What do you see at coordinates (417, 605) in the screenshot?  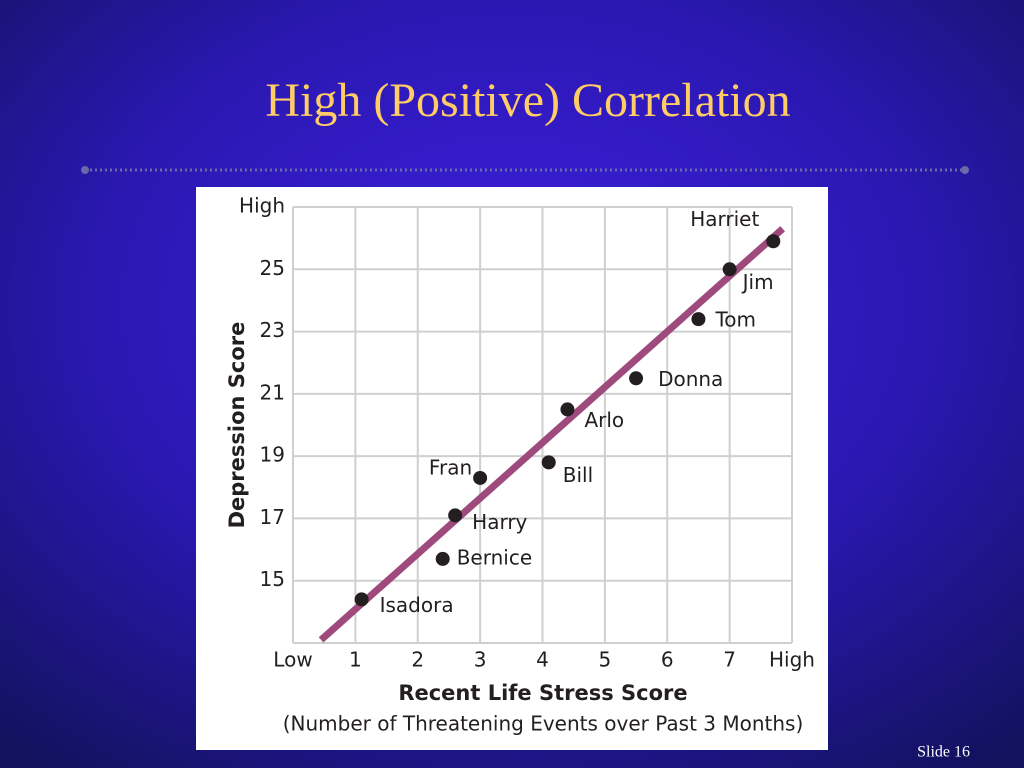 I see `point-label: Isadora` at bounding box center [417, 605].